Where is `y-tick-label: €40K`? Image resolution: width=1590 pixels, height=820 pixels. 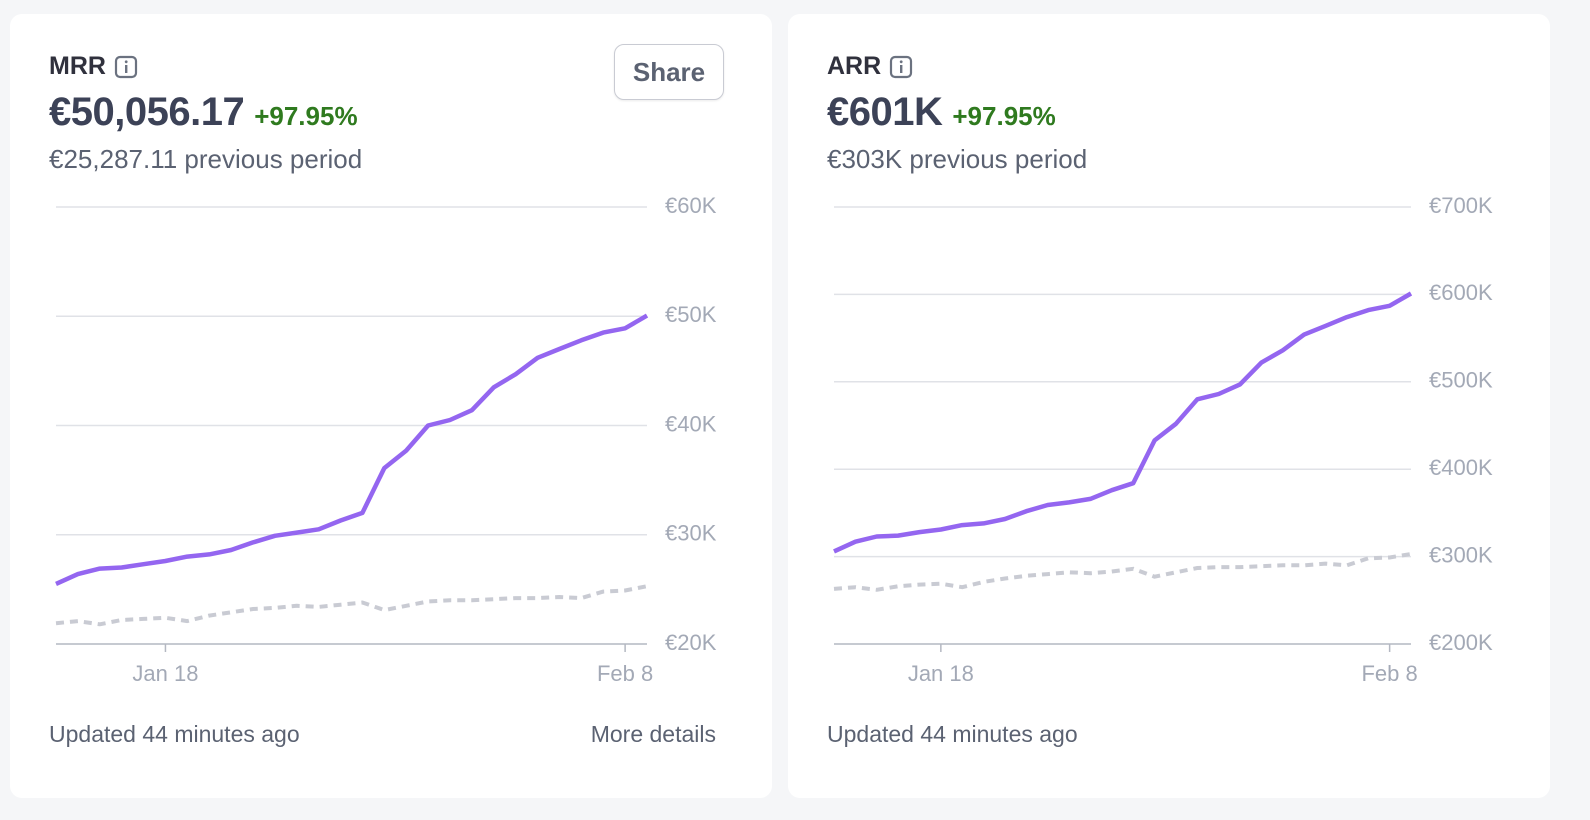
y-tick-label: €40K is located at coordinates (691, 423).